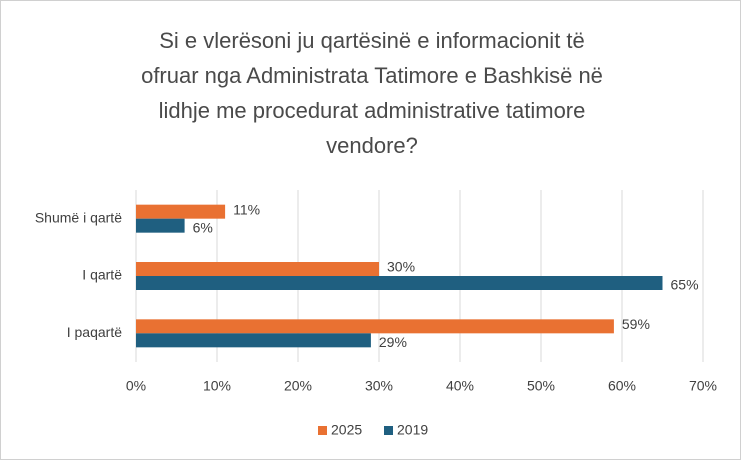 The height and width of the screenshot is (460, 741). Describe the element at coordinates (401, 267) in the screenshot. I see `data-label: 30%` at that location.